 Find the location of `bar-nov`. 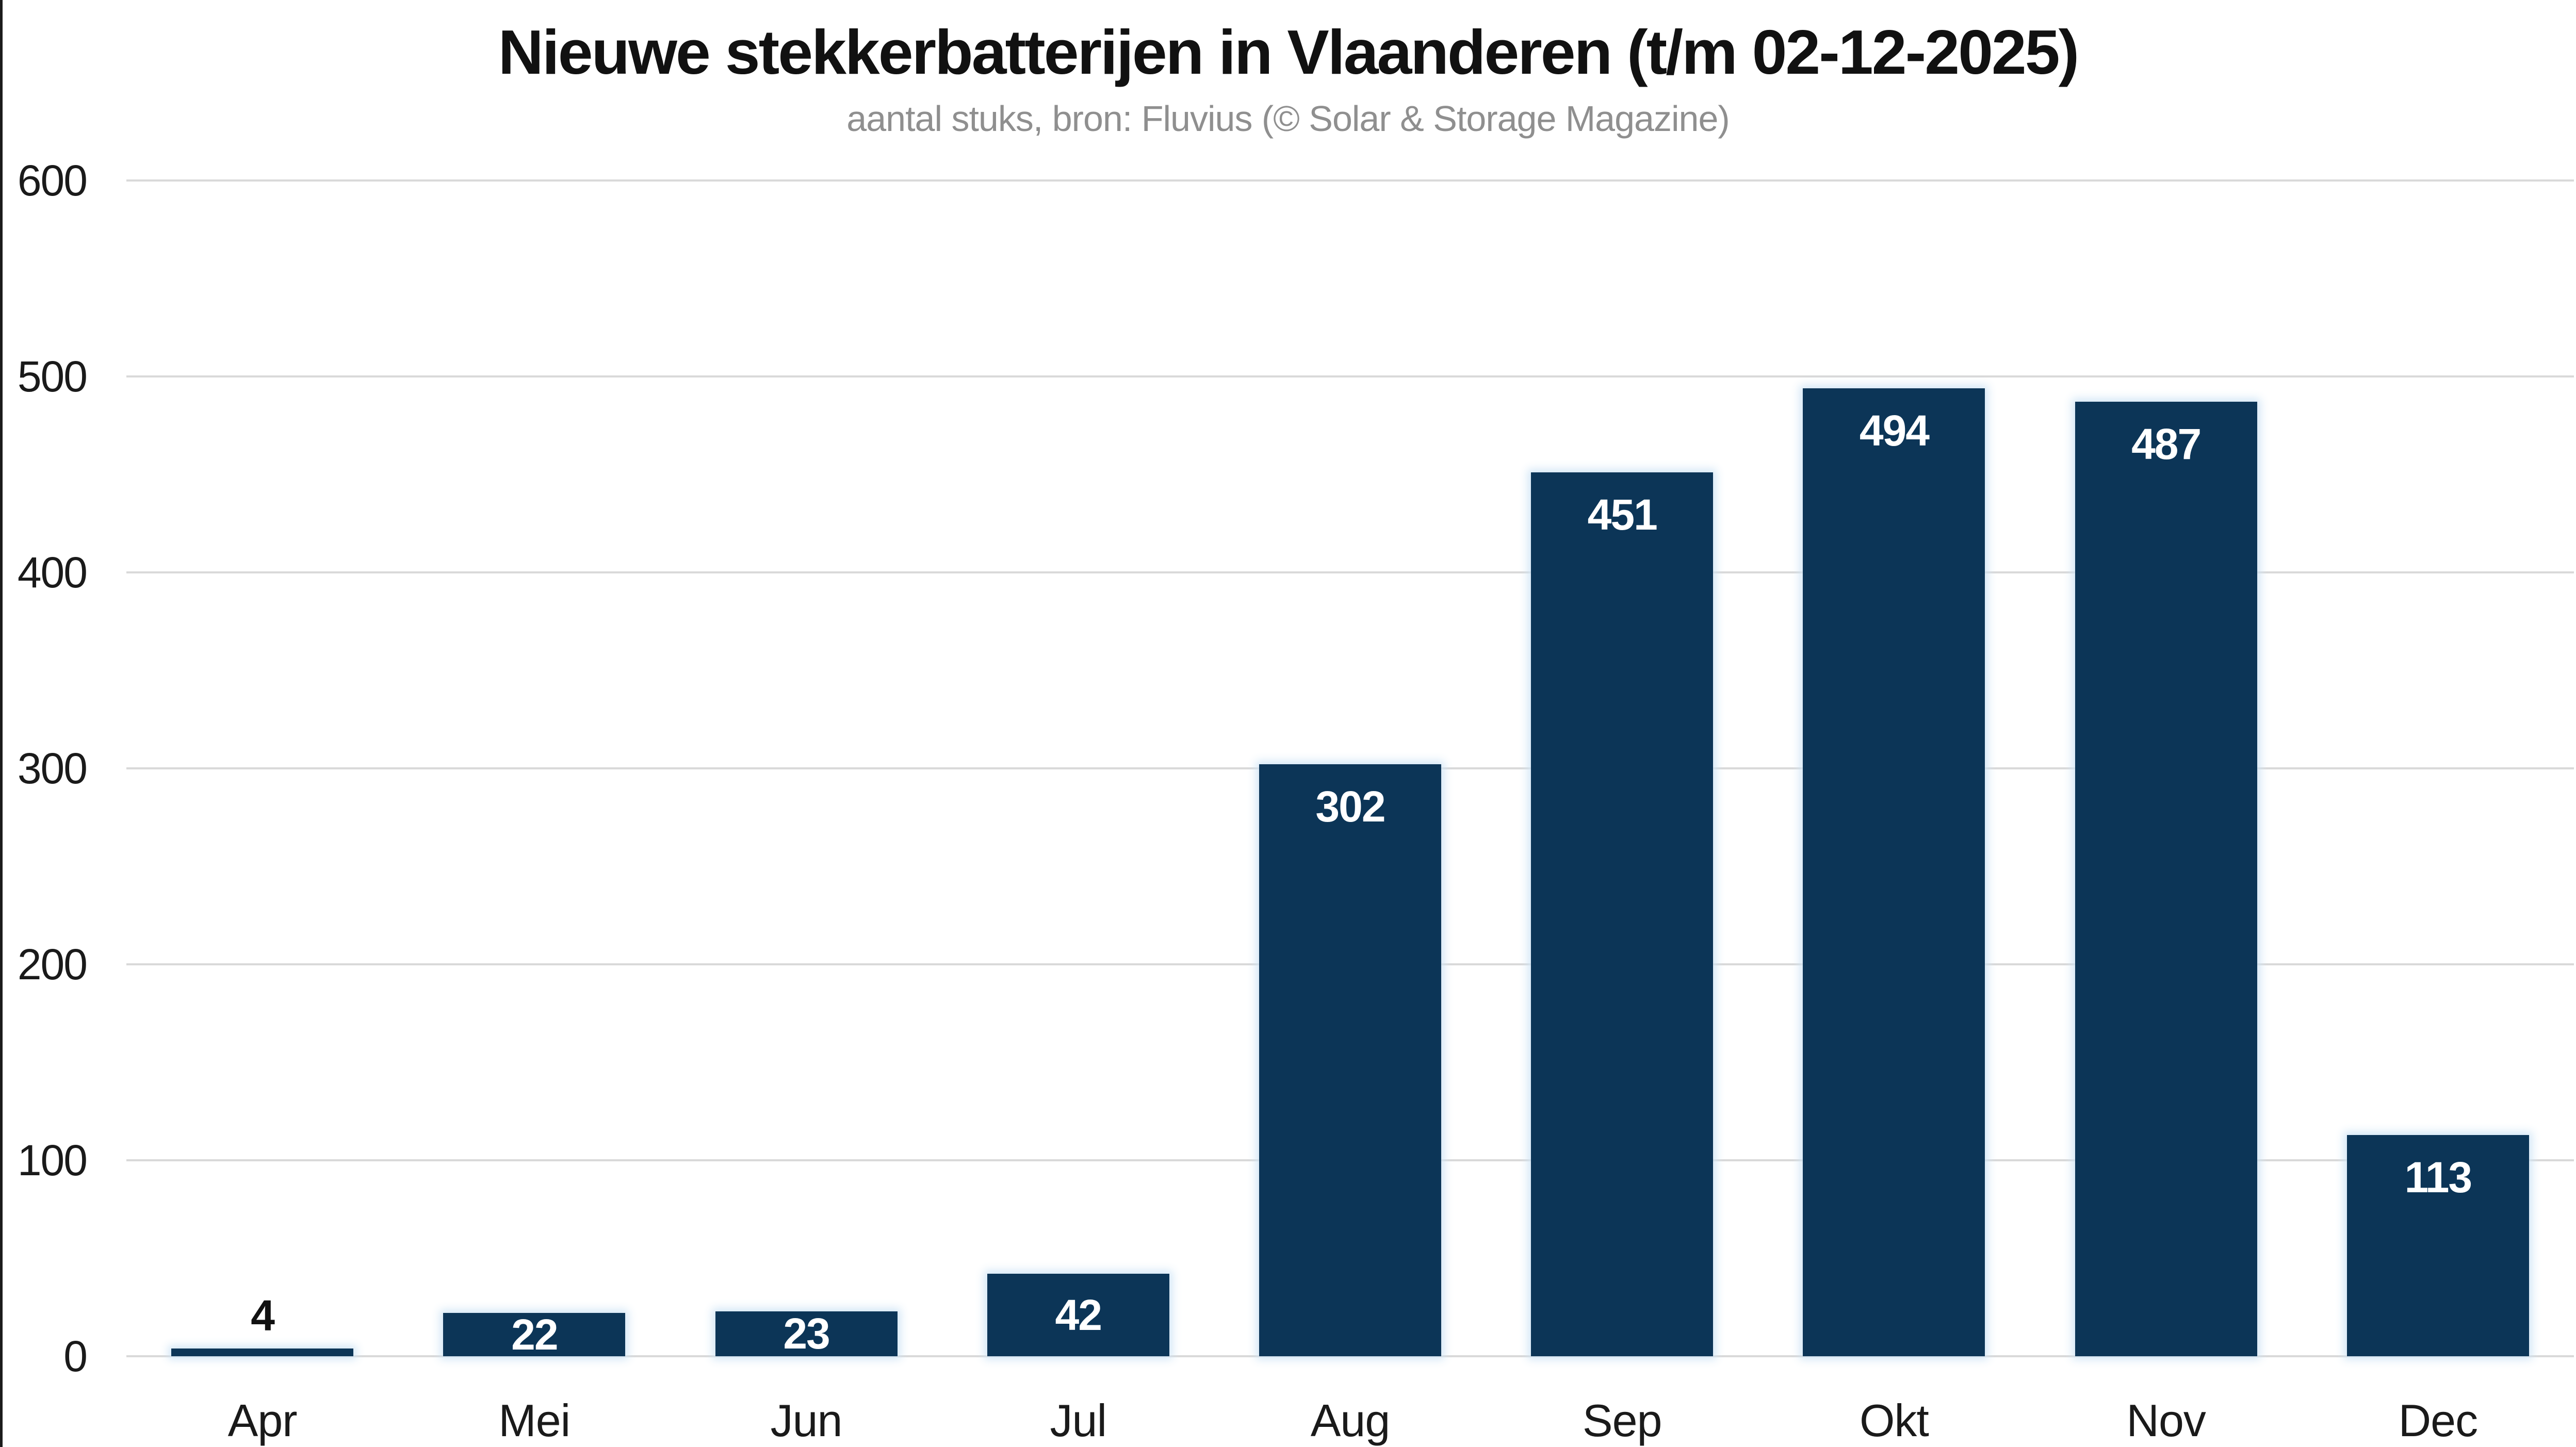

bar-nov is located at coordinates (2166, 879).